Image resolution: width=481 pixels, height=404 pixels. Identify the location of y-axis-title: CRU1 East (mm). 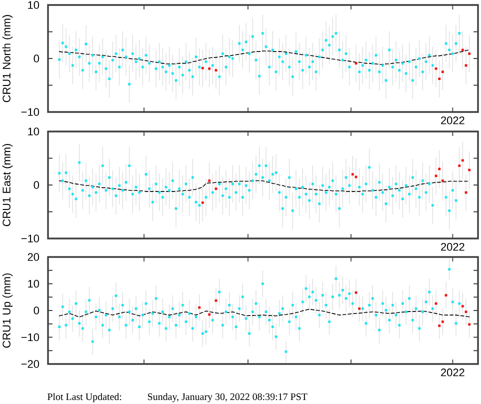
(7, 185).